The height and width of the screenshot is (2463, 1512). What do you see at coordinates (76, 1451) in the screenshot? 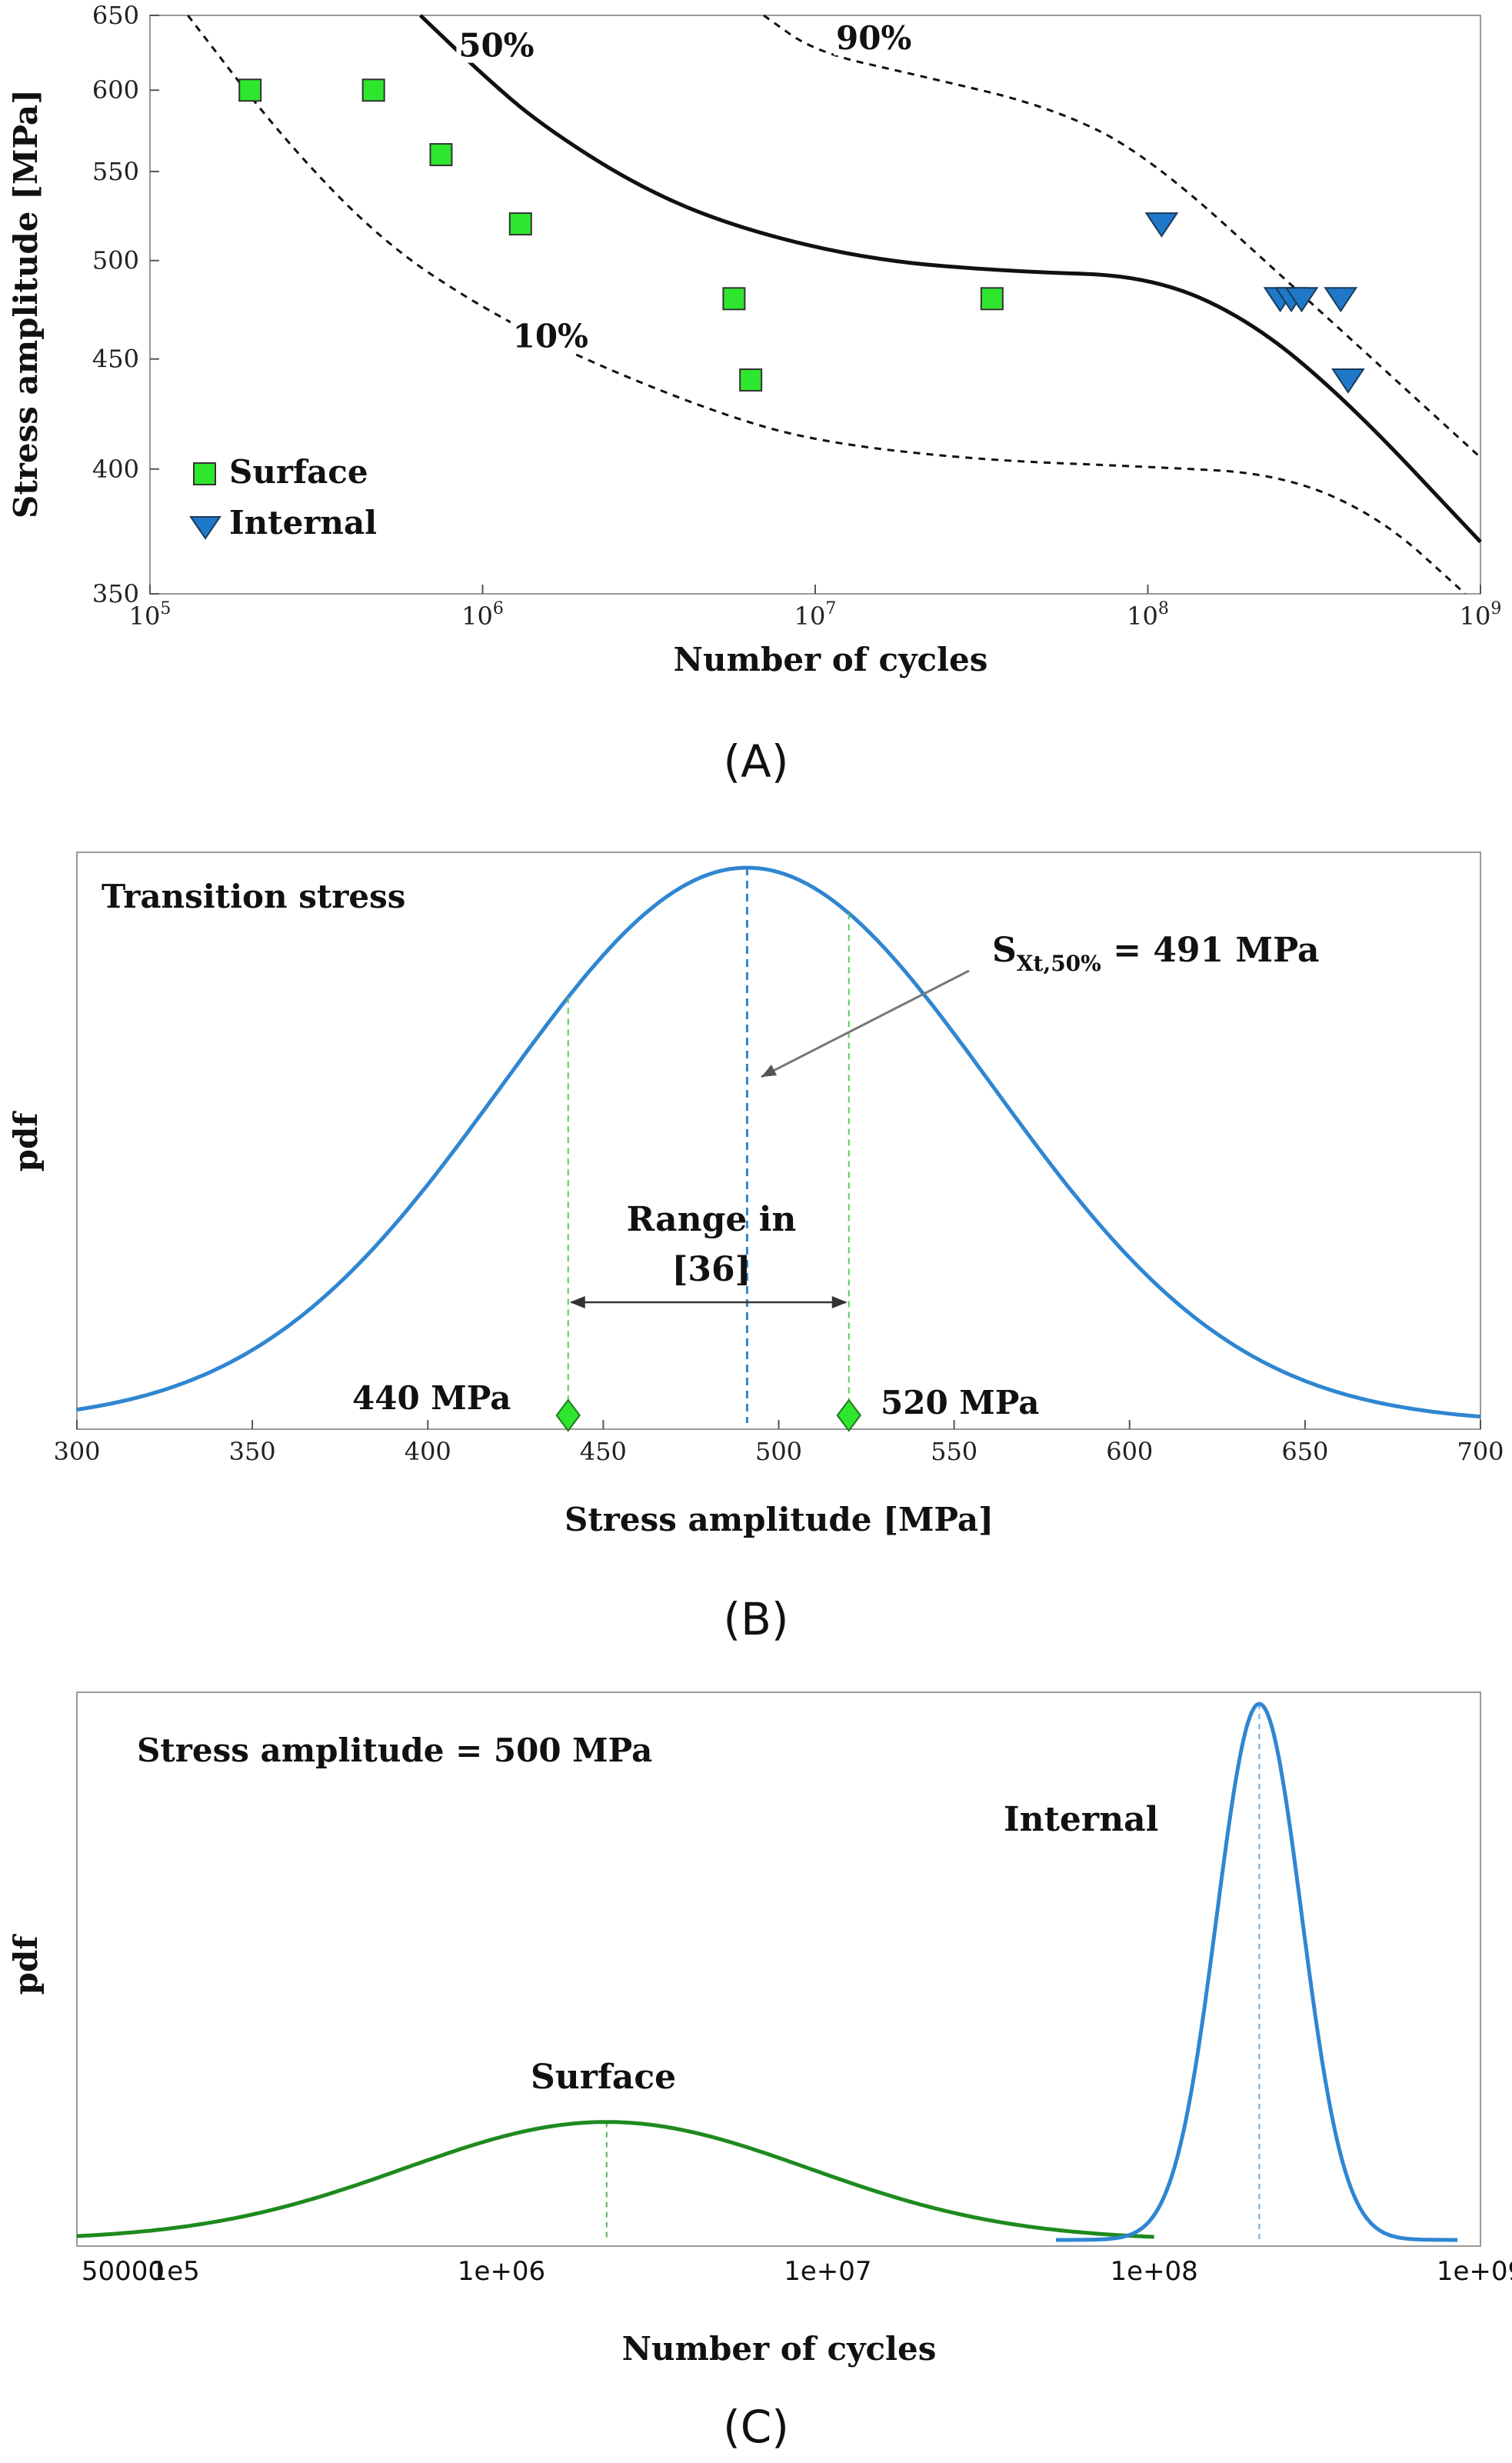
I see `panel-b-xtick-label: 300` at bounding box center [76, 1451].